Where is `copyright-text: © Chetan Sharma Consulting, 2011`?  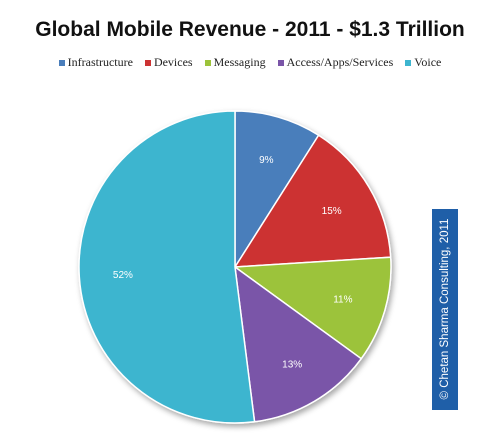 copyright-text: © Chetan Sharma Consulting, 2011 is located at coordinates (445, 309).